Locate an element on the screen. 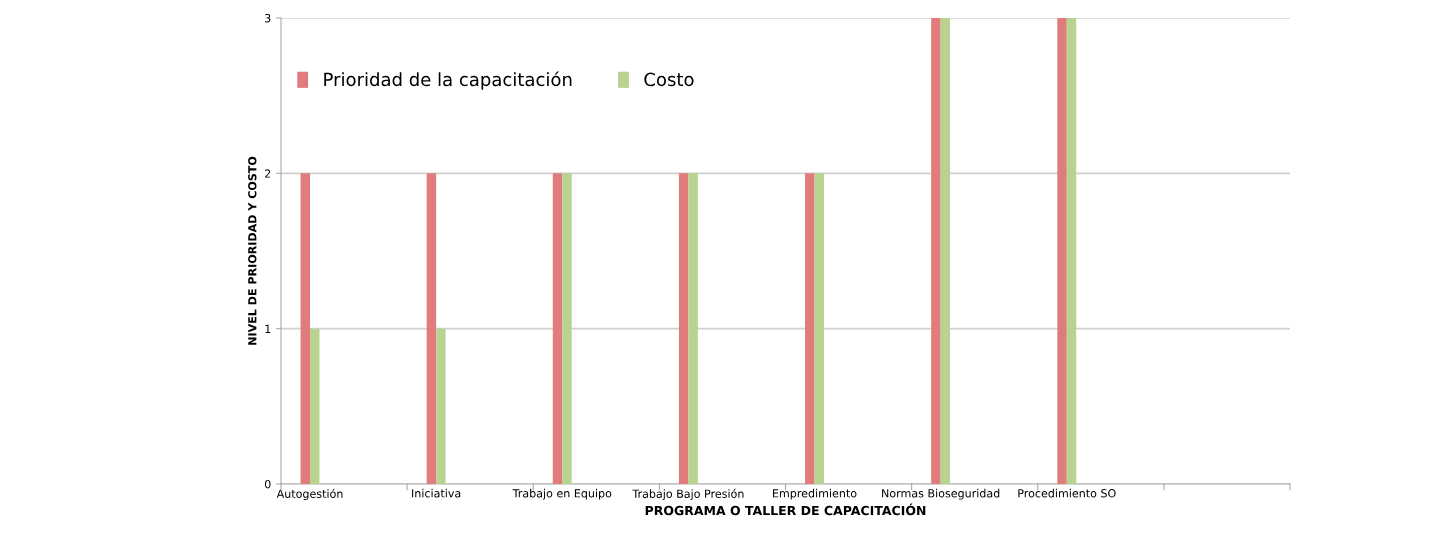 The image size is (1439, 542). legend-label: Costo is located at coordinates (669, 79).